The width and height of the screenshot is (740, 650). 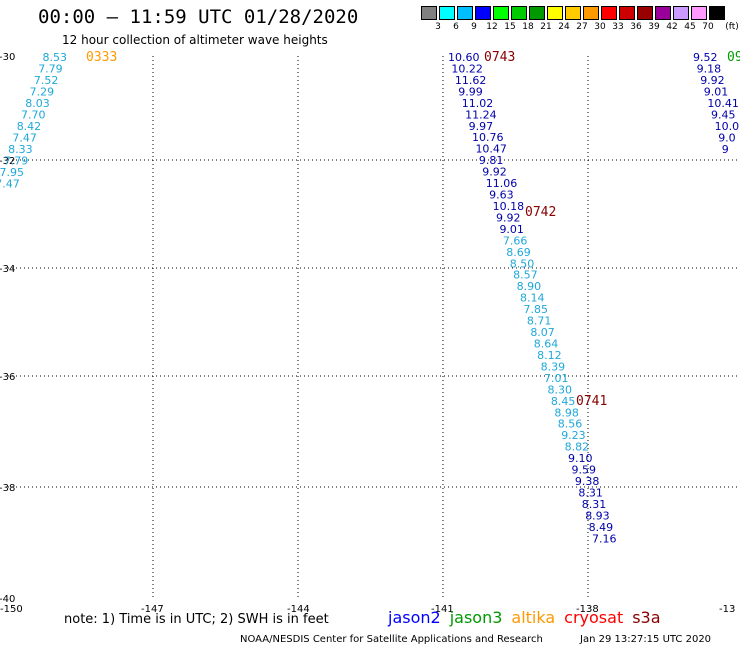 I want to click on lon-label: -150, so click(x=11, y=609).